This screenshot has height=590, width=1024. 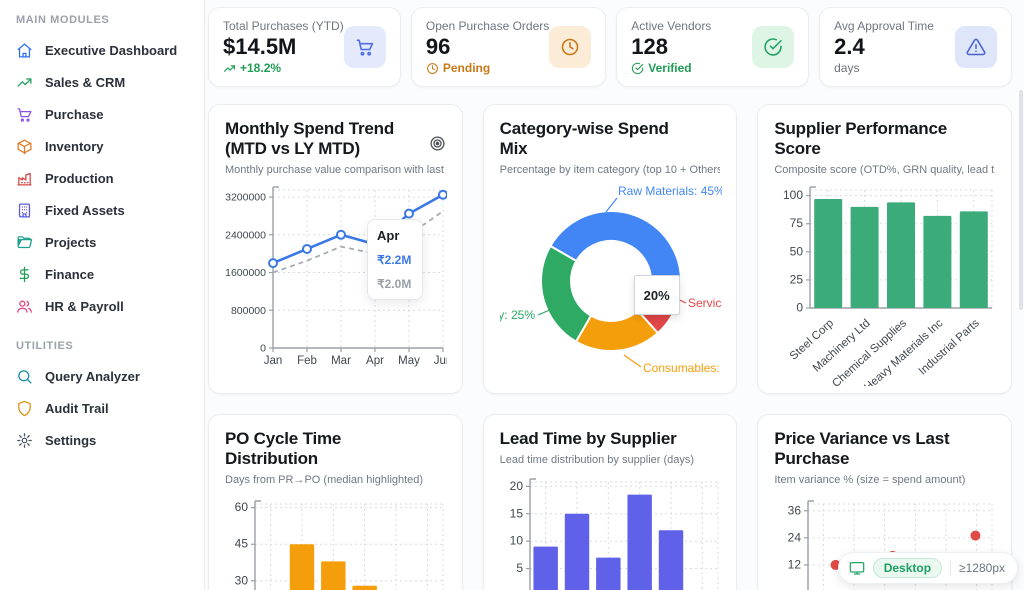 I want to click on device-label: Desktop, so click(x=907, y=568).